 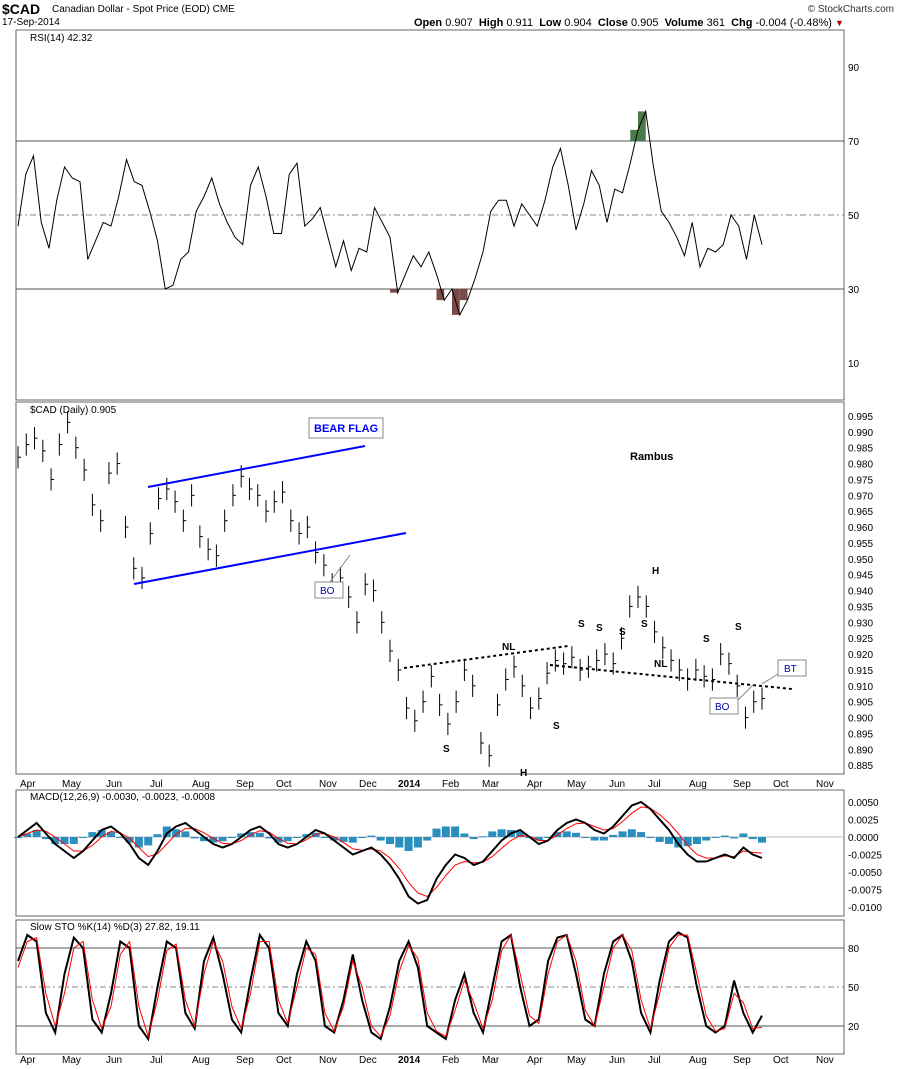 What do you see at coordinates (863, 803) in the screenshot?
I see `macd-tick-label: 0.0050` at bounding box center [863, 803].